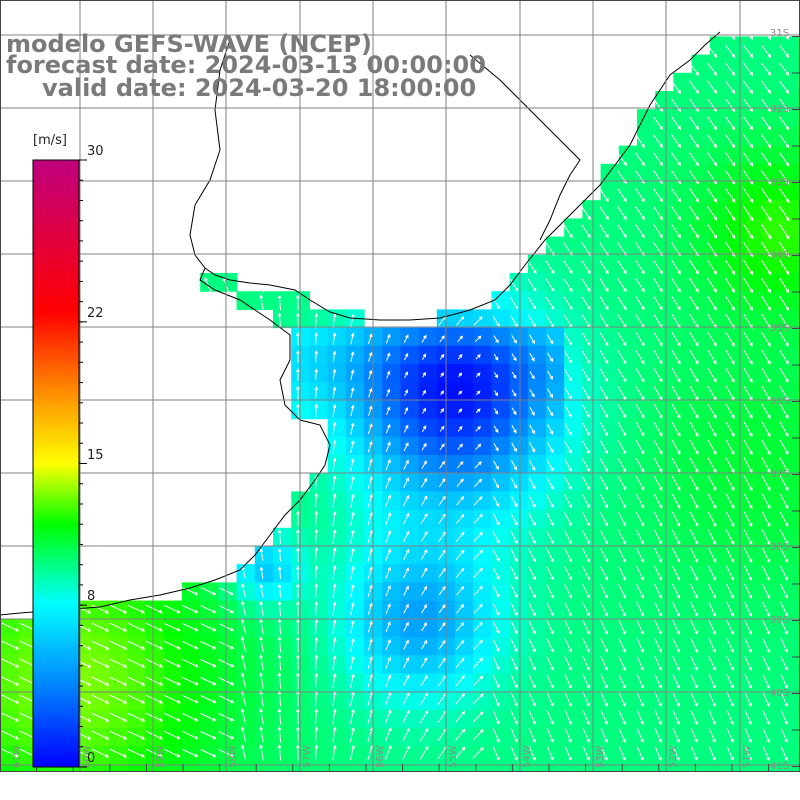 This screenshot has height=800, width=800. What do you see at coordinates (453, 756) in the screenshot?
I see `longitude-label: 55W` at bounding box center [453, 756].